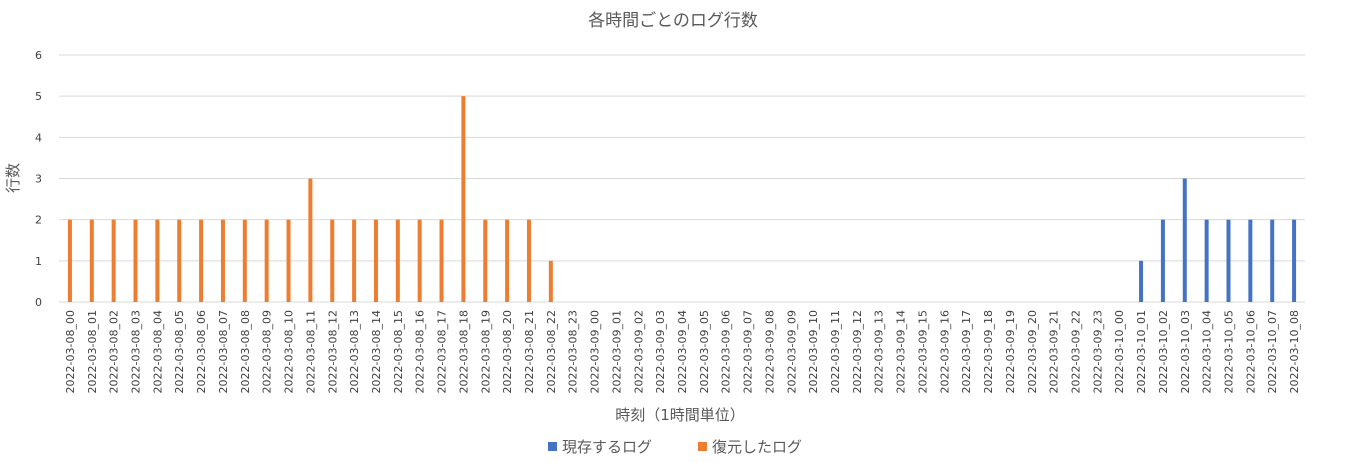 The image size is (1346, 462). What do you see at coordinates (791, 351) in the screenshot?
I see `x-tick-label: 2022-03-09_09` at bounding box center [791, 351].